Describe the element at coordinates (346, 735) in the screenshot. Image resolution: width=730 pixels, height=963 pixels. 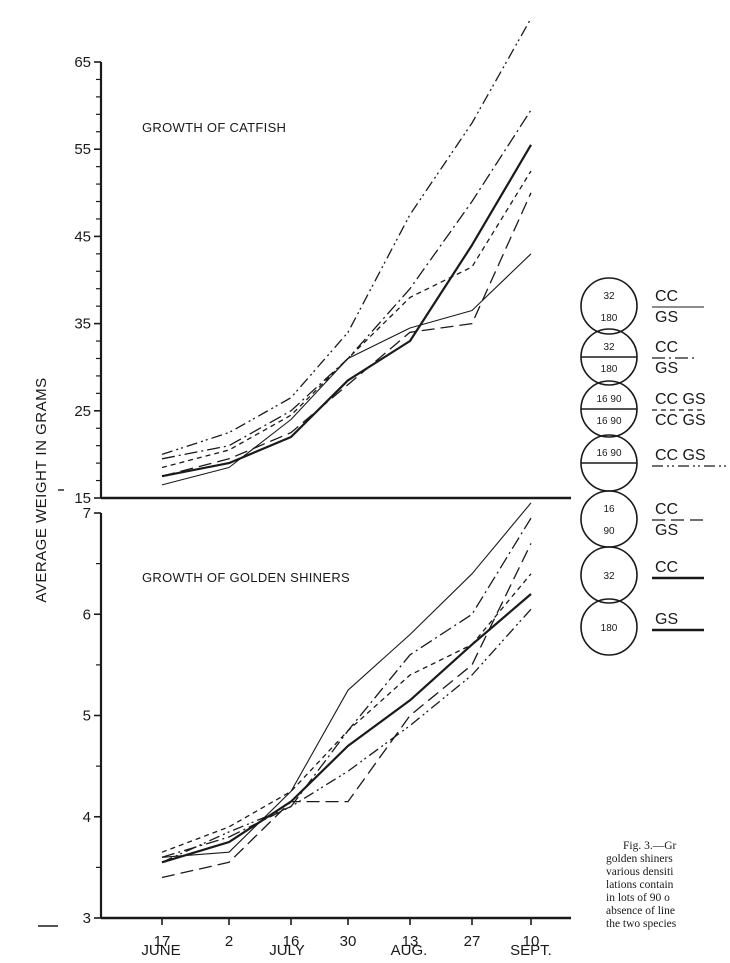
I see `series-line-dash-dot-dot` at that location.